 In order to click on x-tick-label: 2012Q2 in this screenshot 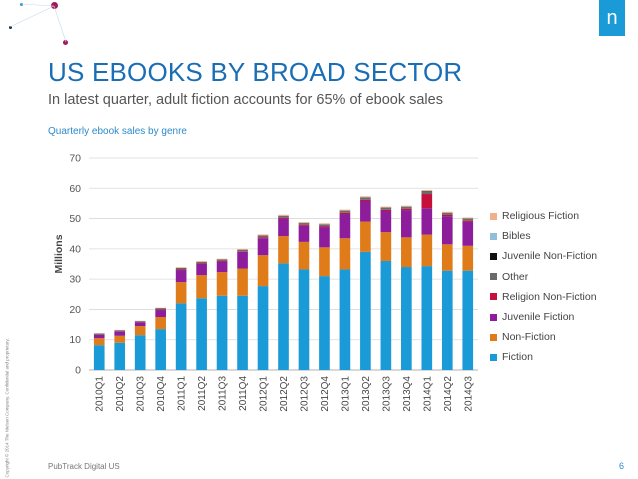, I will do `click(284, 394)`.